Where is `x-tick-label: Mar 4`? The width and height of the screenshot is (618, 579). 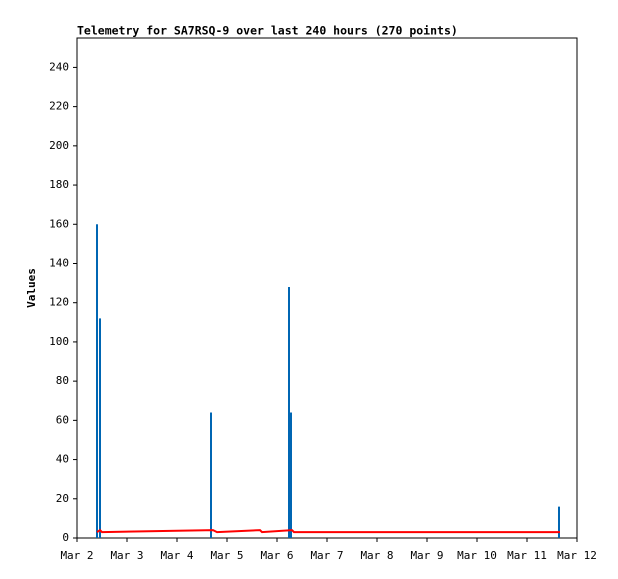
x-tick-label: Mar 4 is located at coordinates (176, 555).